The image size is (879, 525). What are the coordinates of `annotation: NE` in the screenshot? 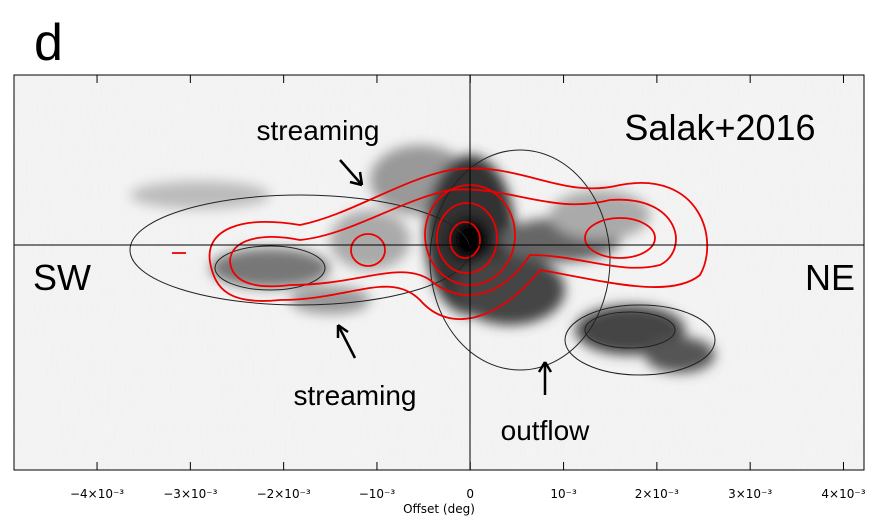 It's located at (830, 277).